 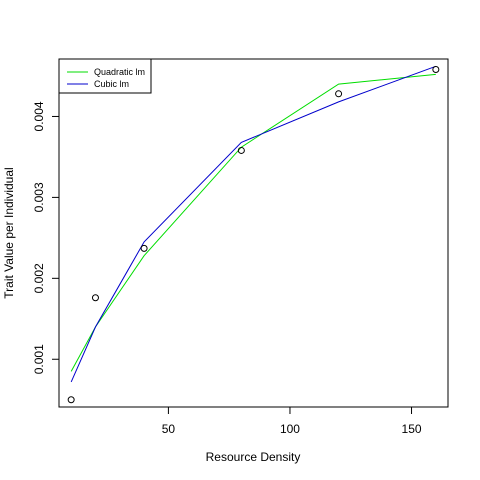 What do you see at coordinates (253, 457) in the screenshot?
I see `x-axis-title: Resource Density` at bounding box center [253, 457].